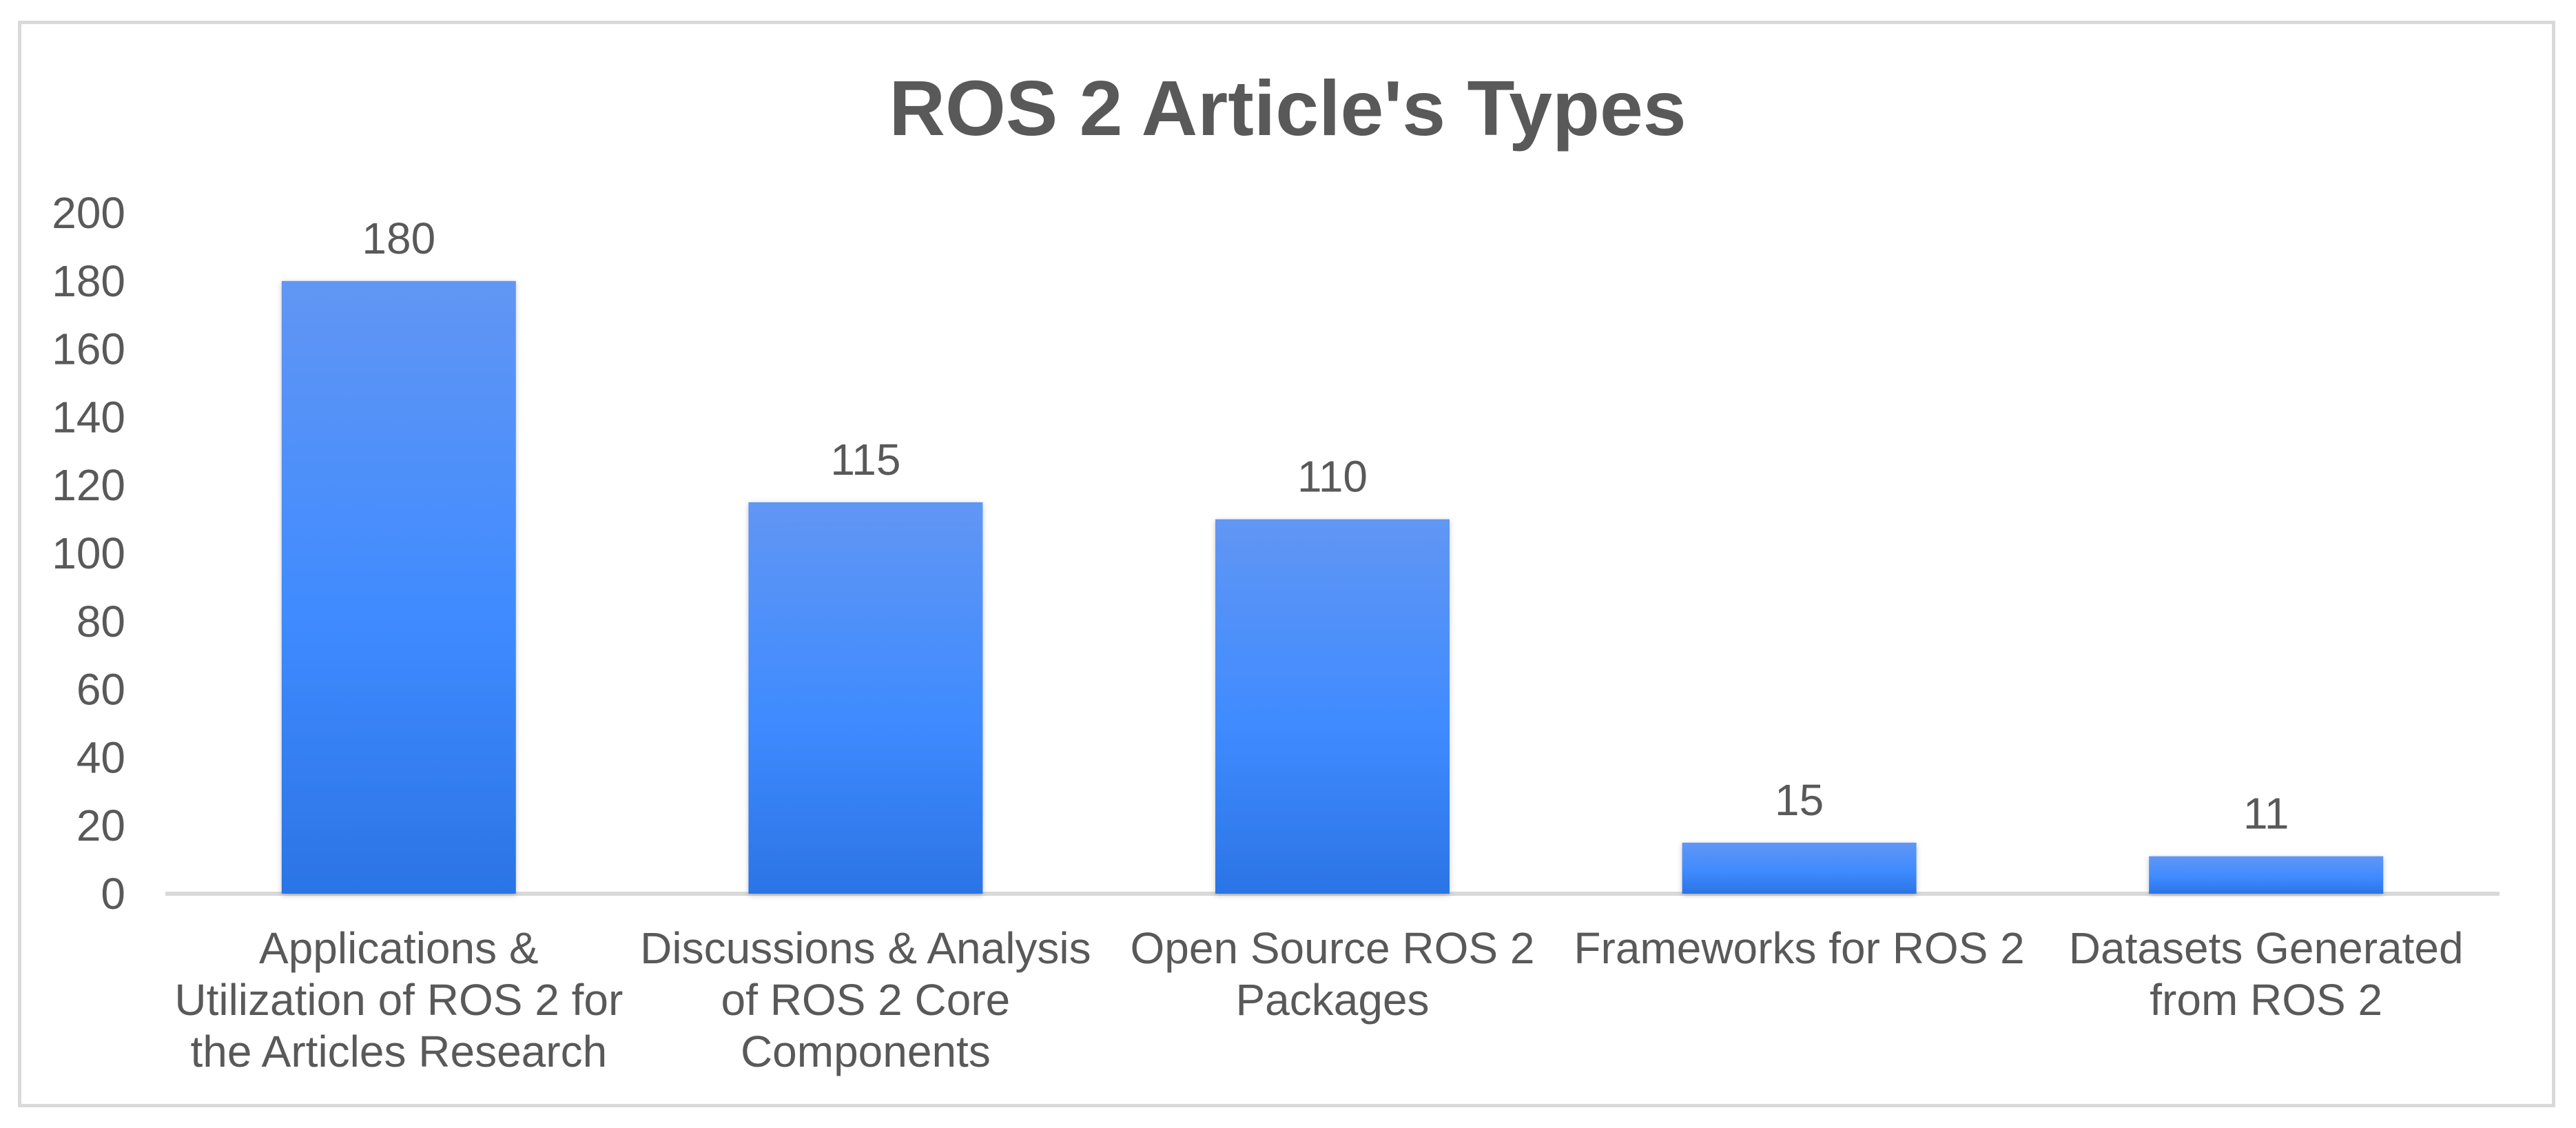 The width and height of the screenshot is (2576, 1128). I want to click on category-label: Discussions & Analysis, so click(865, 948).